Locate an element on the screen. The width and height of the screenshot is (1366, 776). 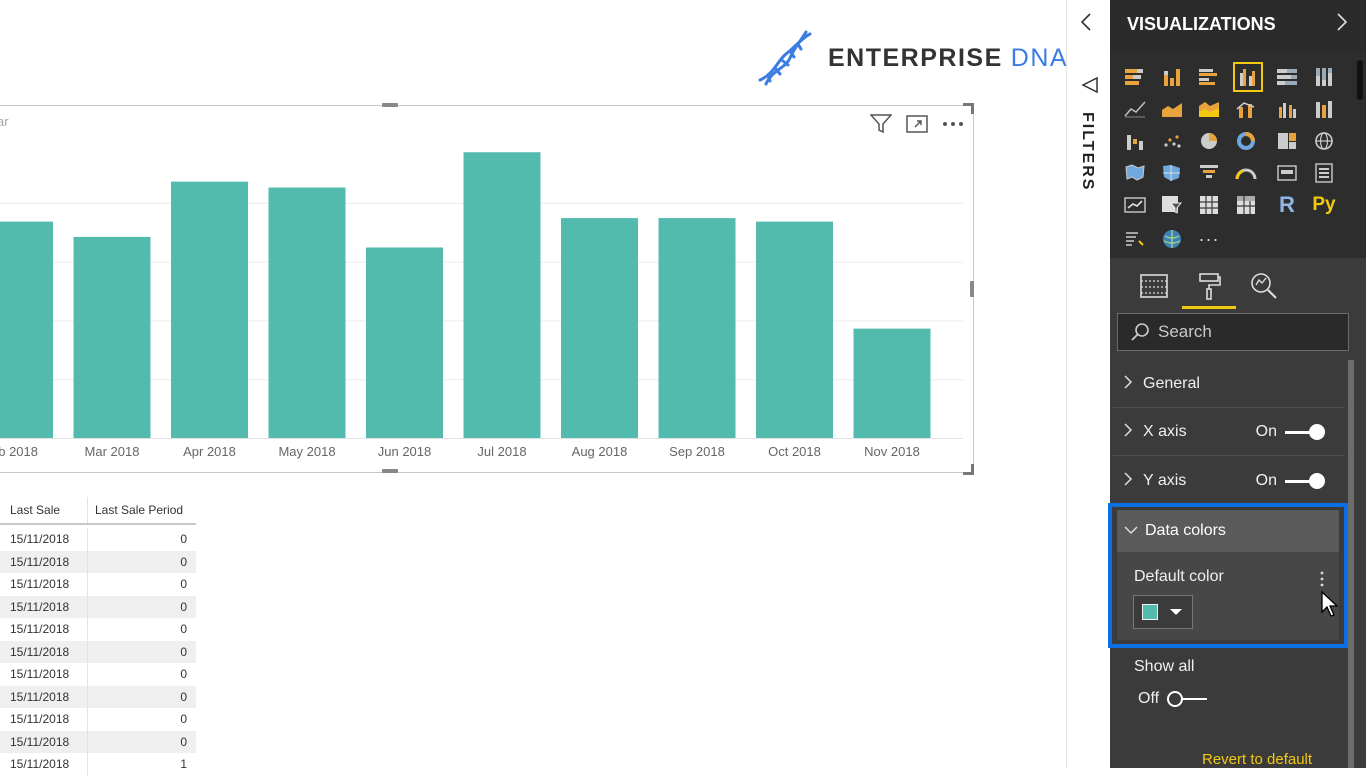
treemap-icon is located at coordinates (1287, 141).